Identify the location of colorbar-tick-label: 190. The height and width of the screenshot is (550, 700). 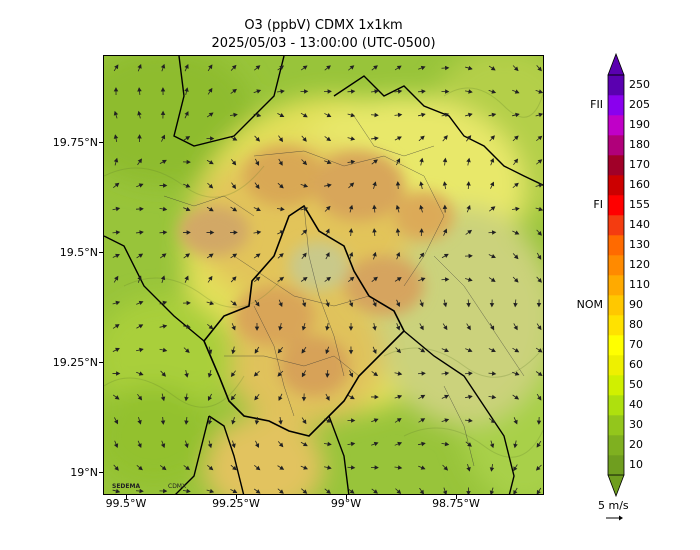
(639, 124).